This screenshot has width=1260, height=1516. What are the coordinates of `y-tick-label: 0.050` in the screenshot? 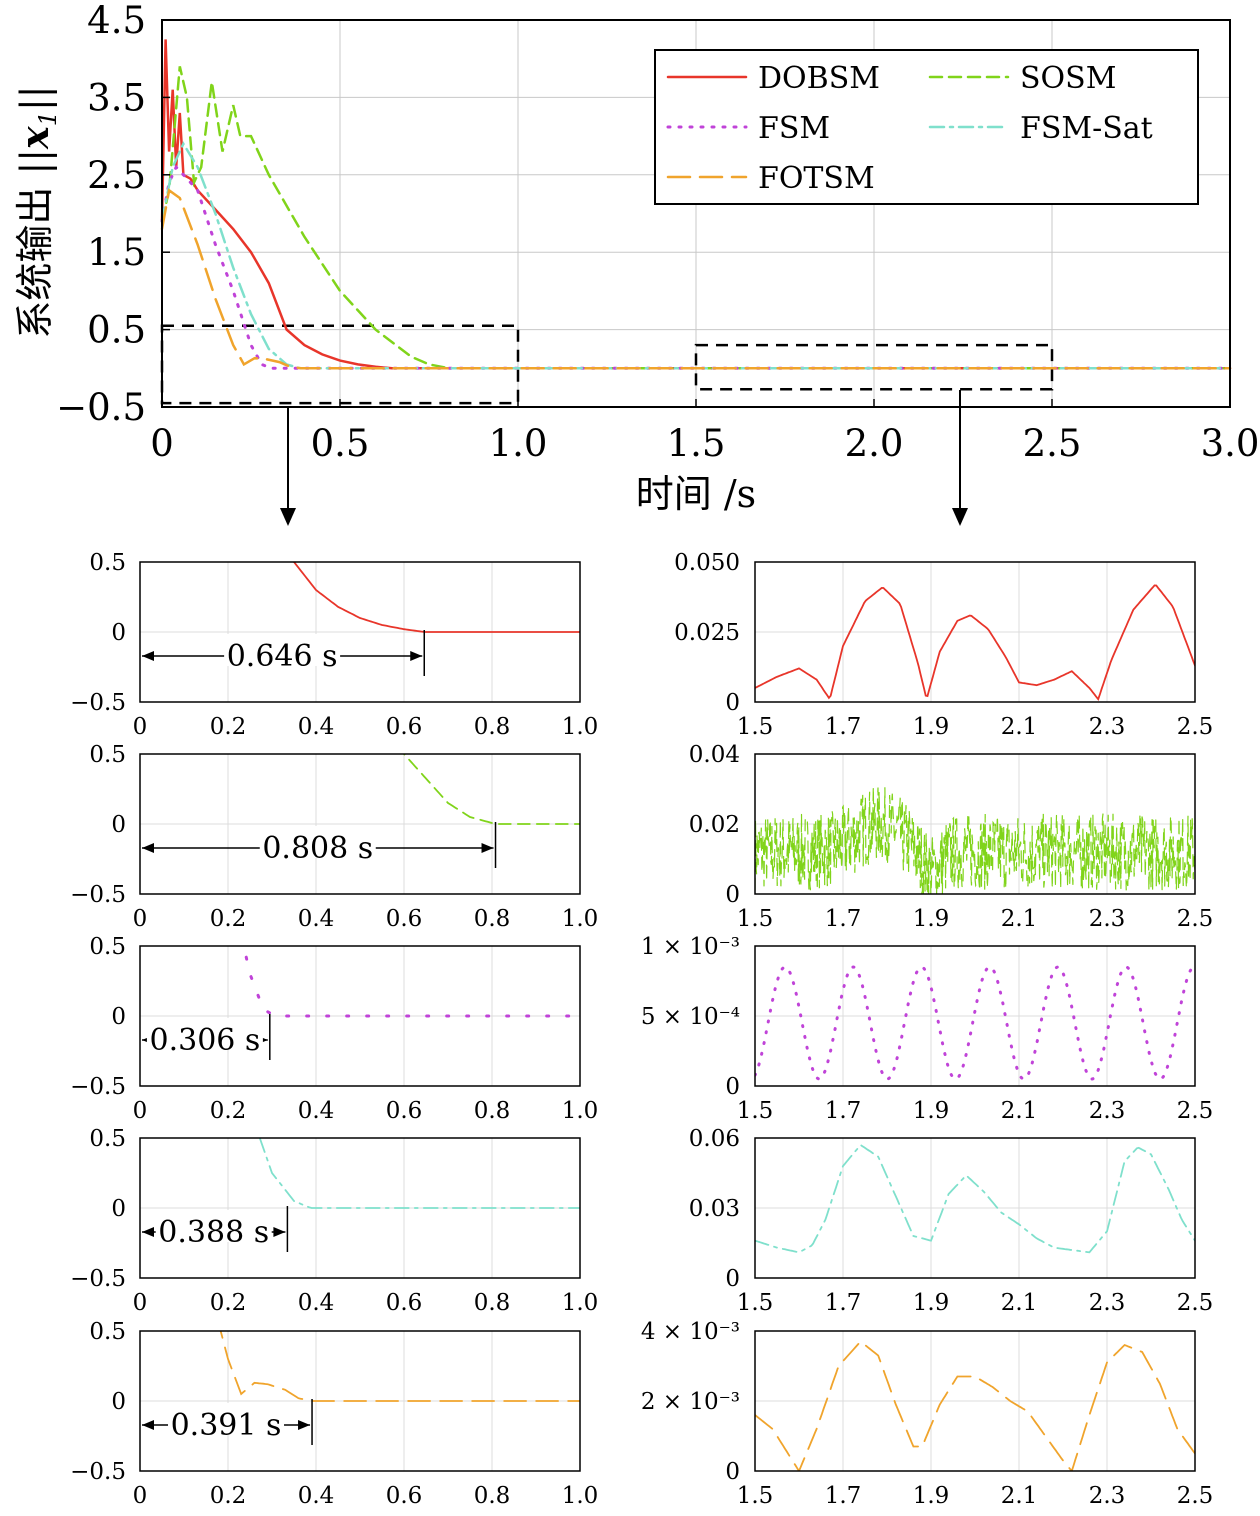 It's located at (707, 563).